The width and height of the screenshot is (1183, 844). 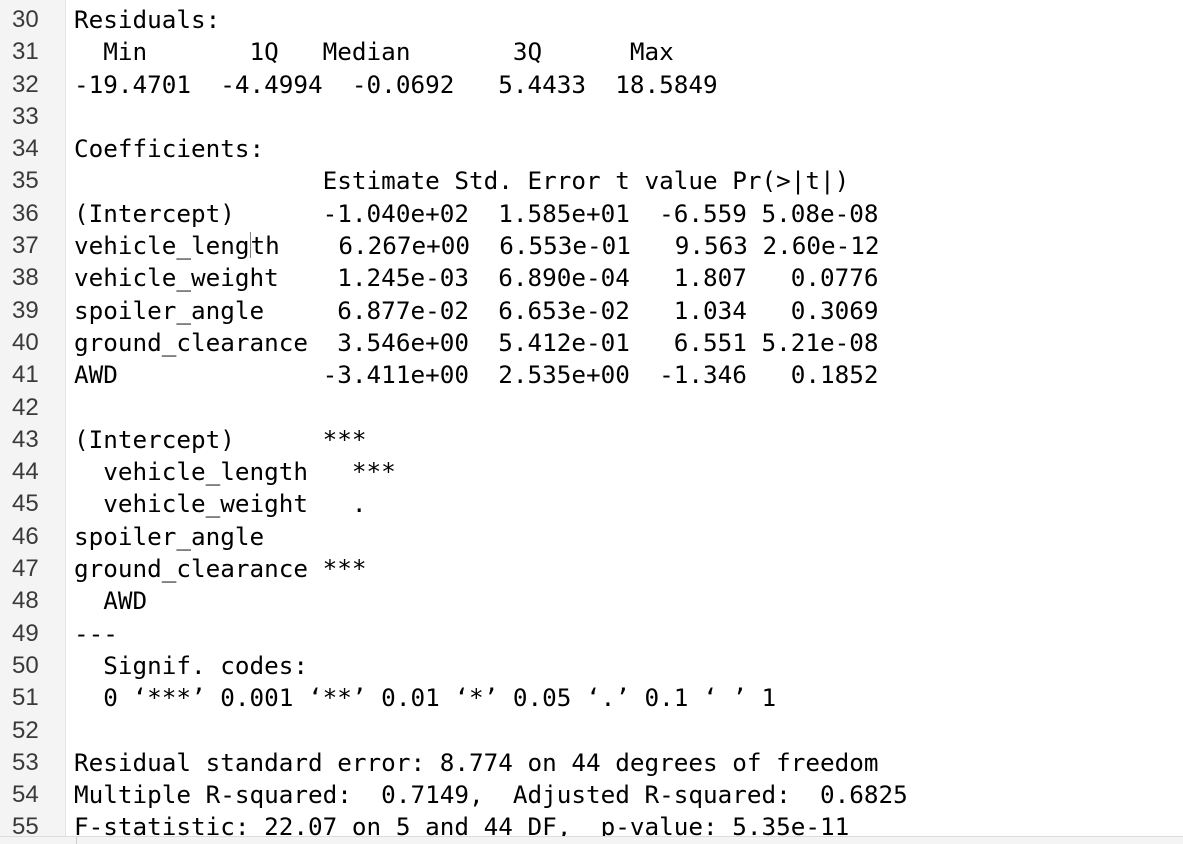 I want to click on line-number: 52, so click(x=25, y=730).